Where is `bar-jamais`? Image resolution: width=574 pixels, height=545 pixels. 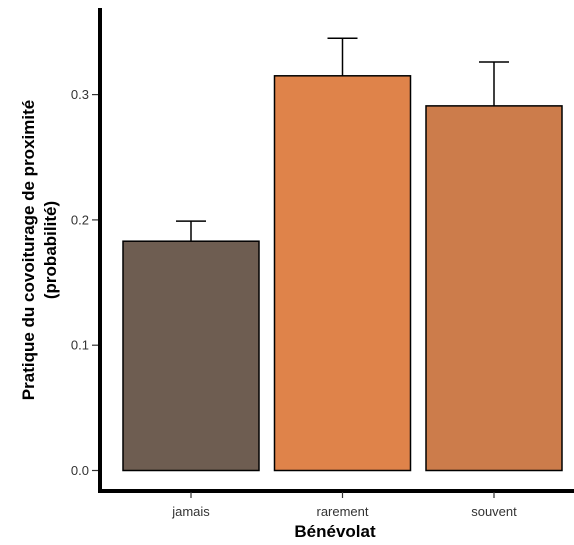
bar-jamais is located at coordinates (191, 356).